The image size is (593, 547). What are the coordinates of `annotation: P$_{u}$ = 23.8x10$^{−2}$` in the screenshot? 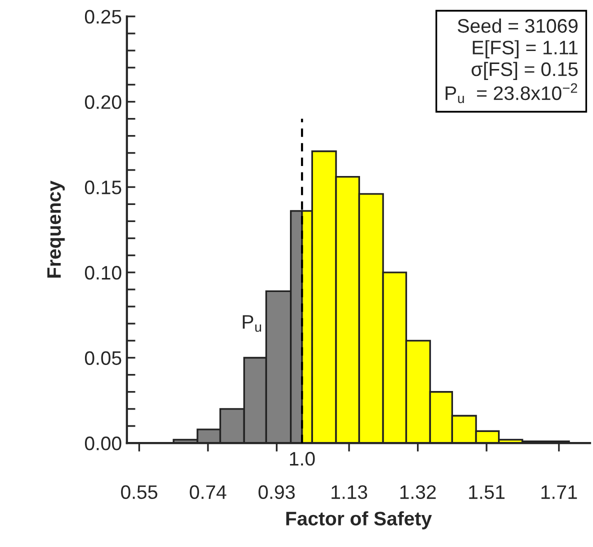 It's located at (512, 93).